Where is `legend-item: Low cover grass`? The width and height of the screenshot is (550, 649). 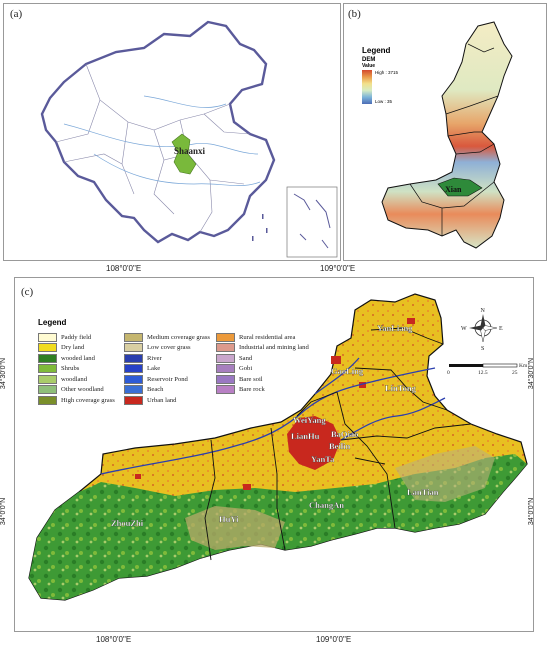
legend-item: Low cover grass is located at coordinates (167, 348).